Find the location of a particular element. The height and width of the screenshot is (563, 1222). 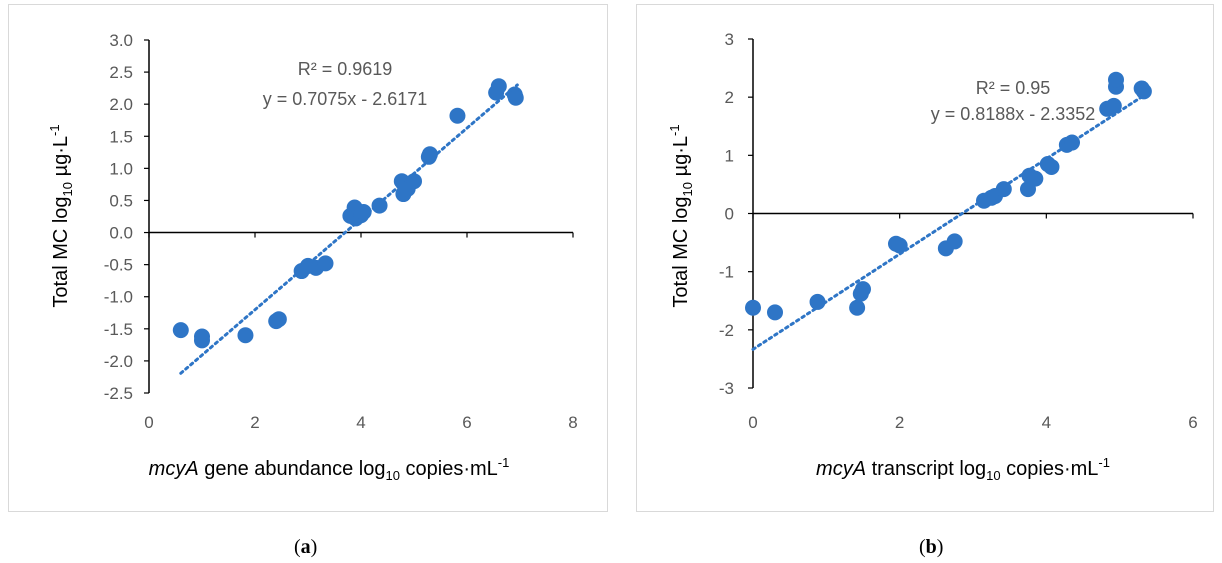

equation-label: y = 0.7075x - 2.6171 is located at coordinates (345, 99).